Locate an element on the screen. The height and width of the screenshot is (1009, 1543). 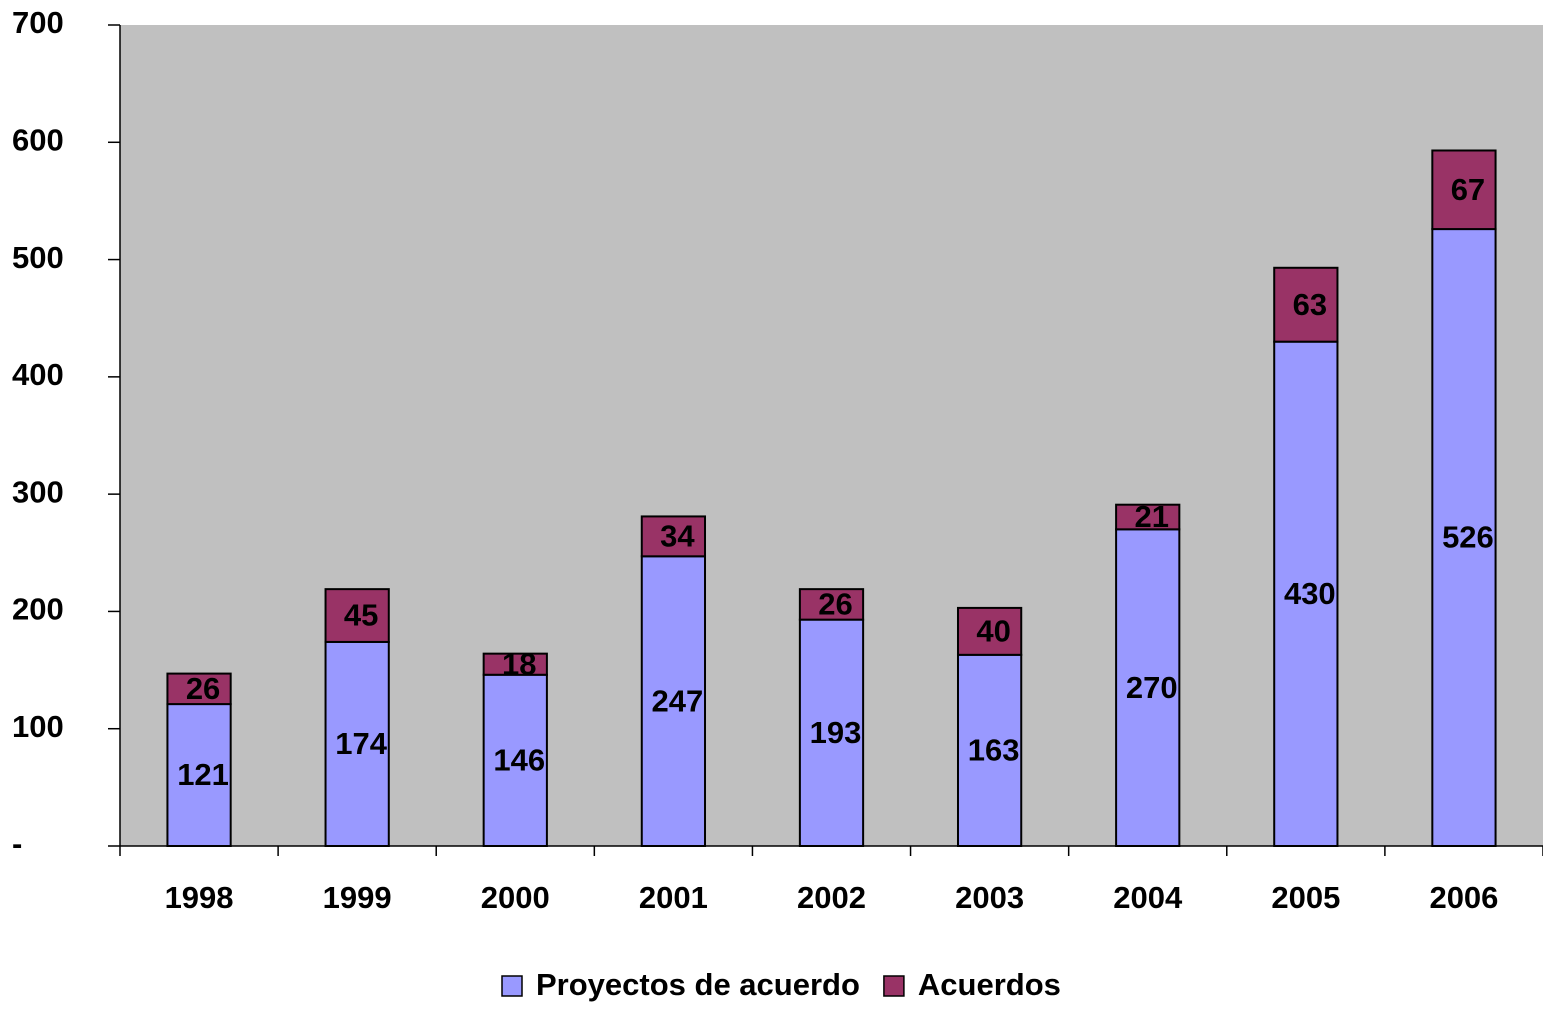
data-label: 34 is located at coordinates (677, 536).